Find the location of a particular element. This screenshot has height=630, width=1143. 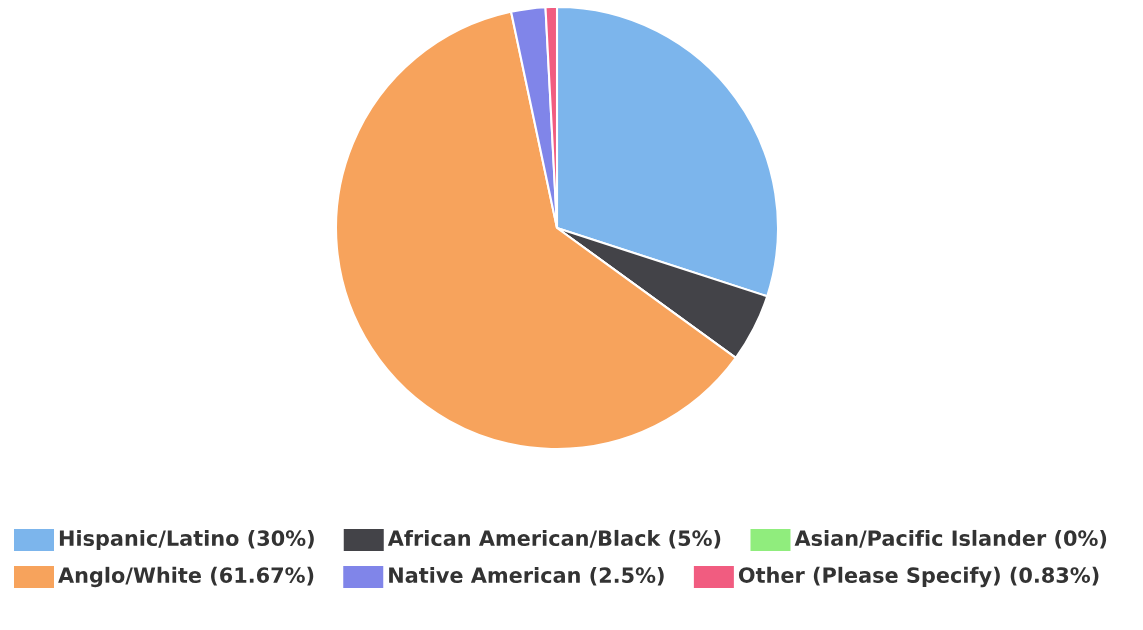

legend-label: Anglo/White (61.67%) is located at coordinates (186, 577).